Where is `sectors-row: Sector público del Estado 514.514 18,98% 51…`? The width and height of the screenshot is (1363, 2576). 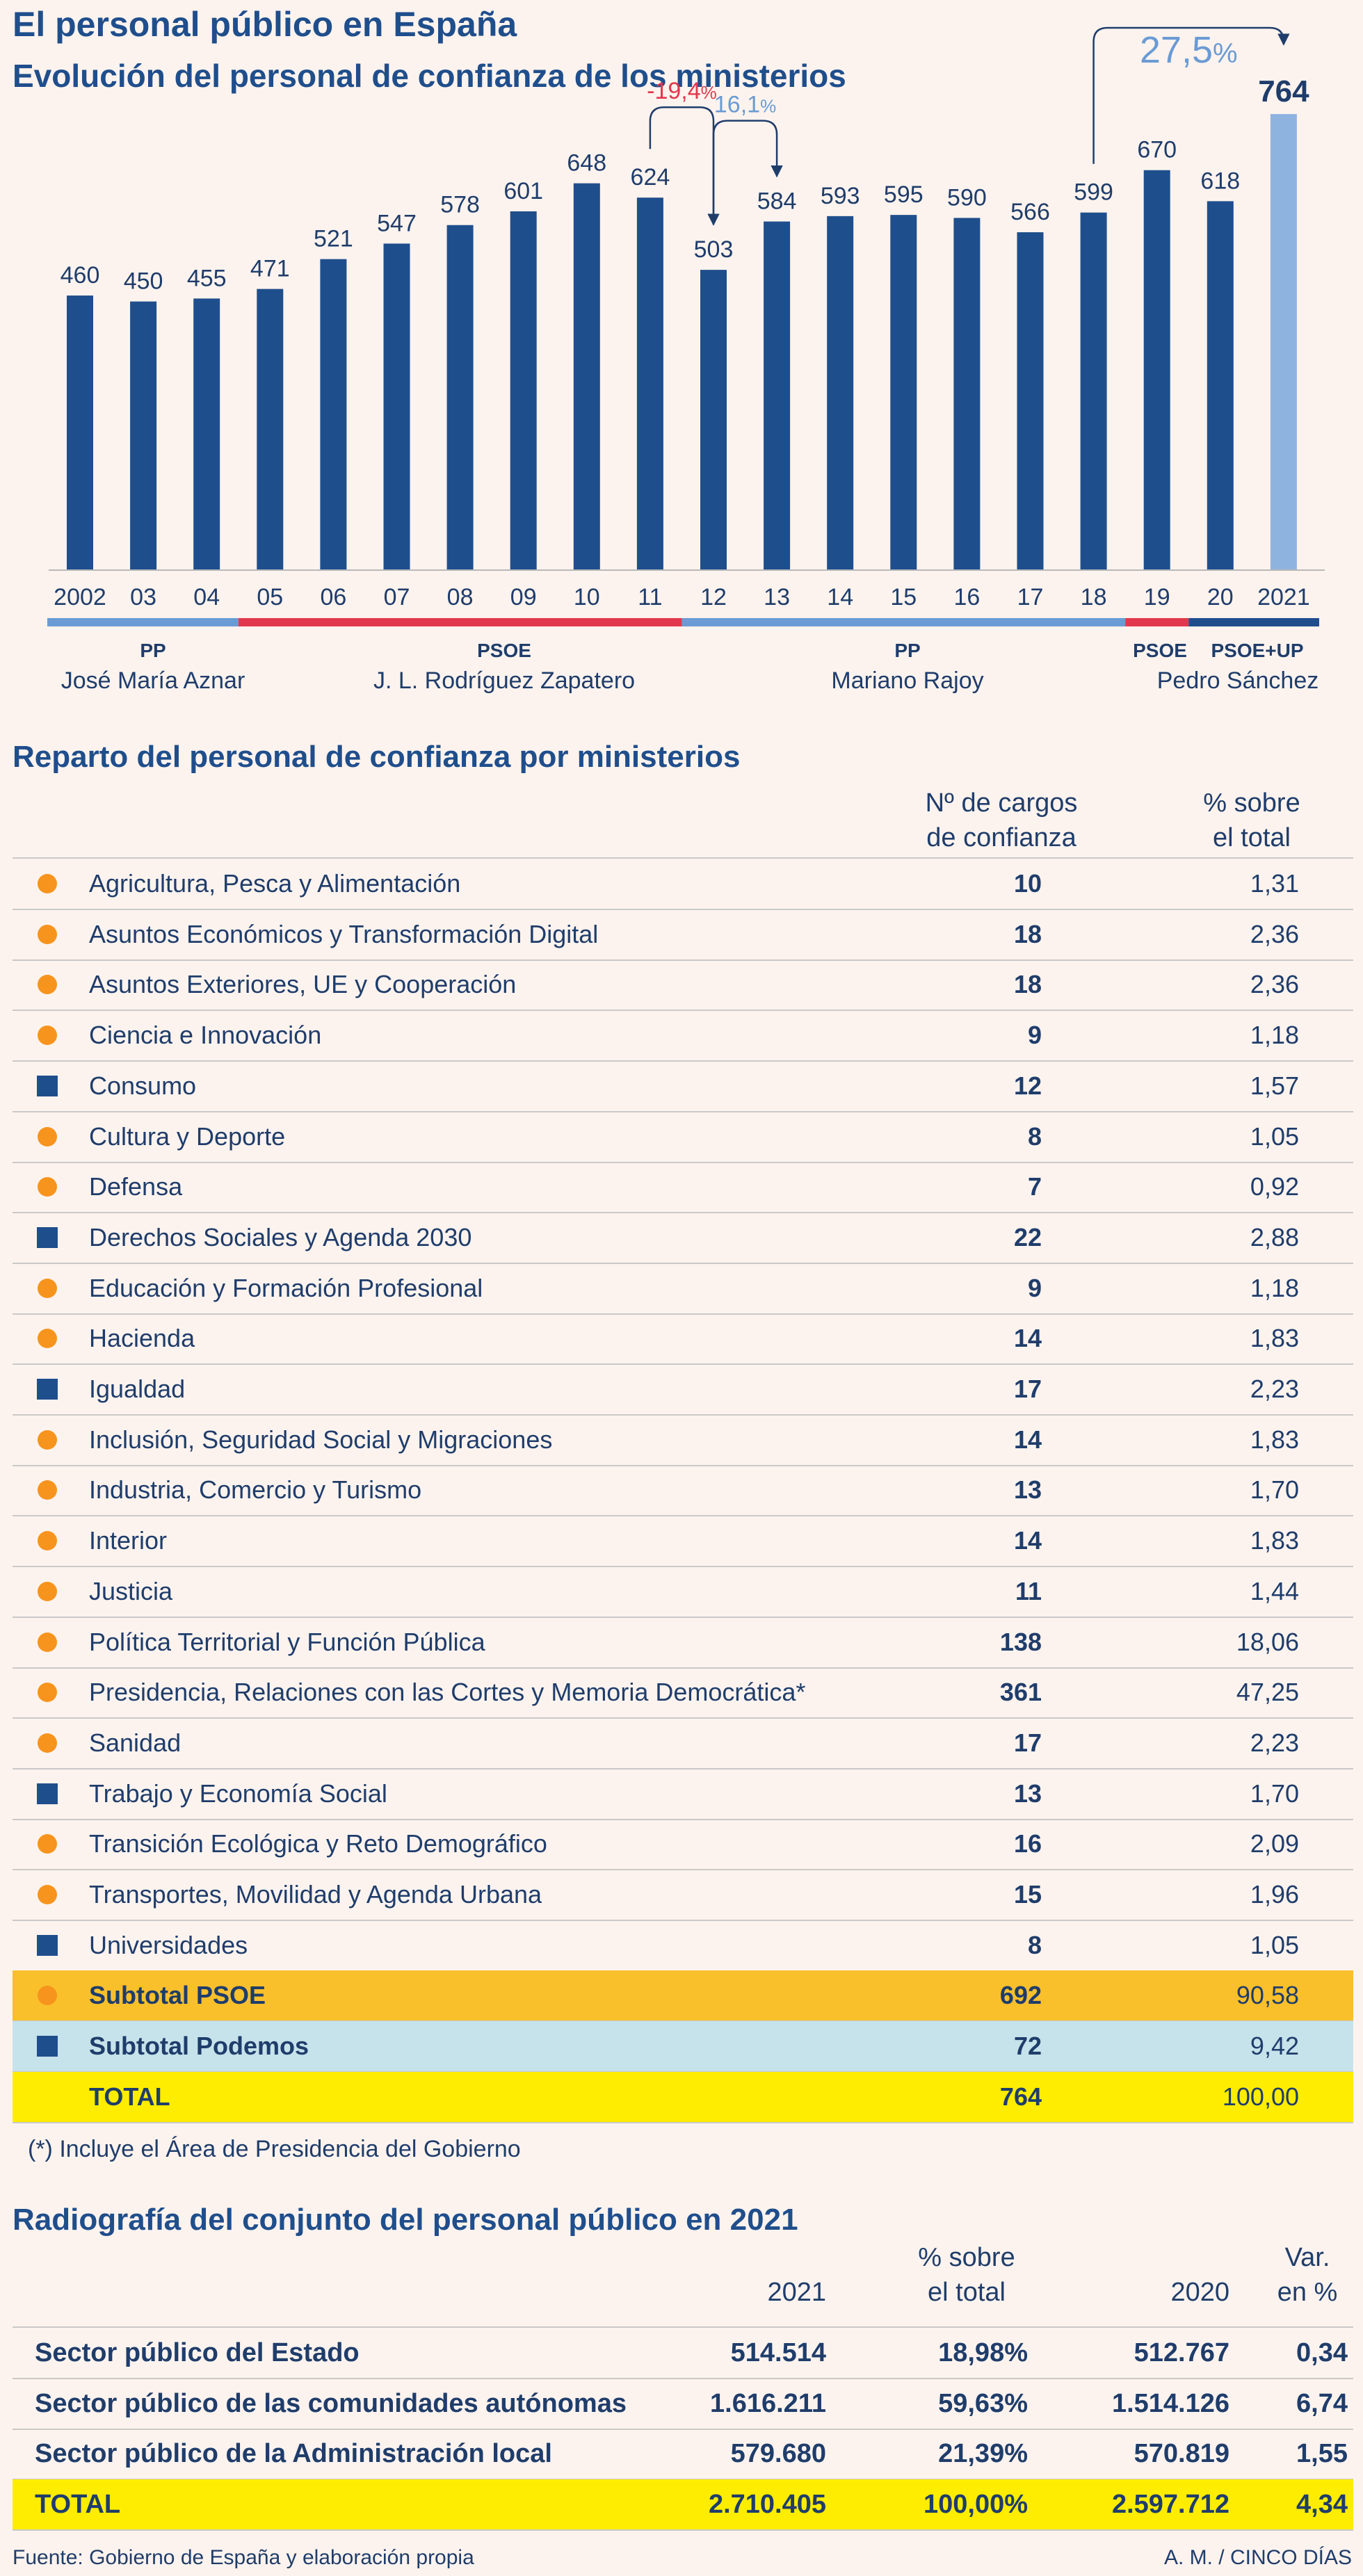
sectors-row: Sector público del Estado 514.514 18,98% 51… is located at coordinates (683, 2353).